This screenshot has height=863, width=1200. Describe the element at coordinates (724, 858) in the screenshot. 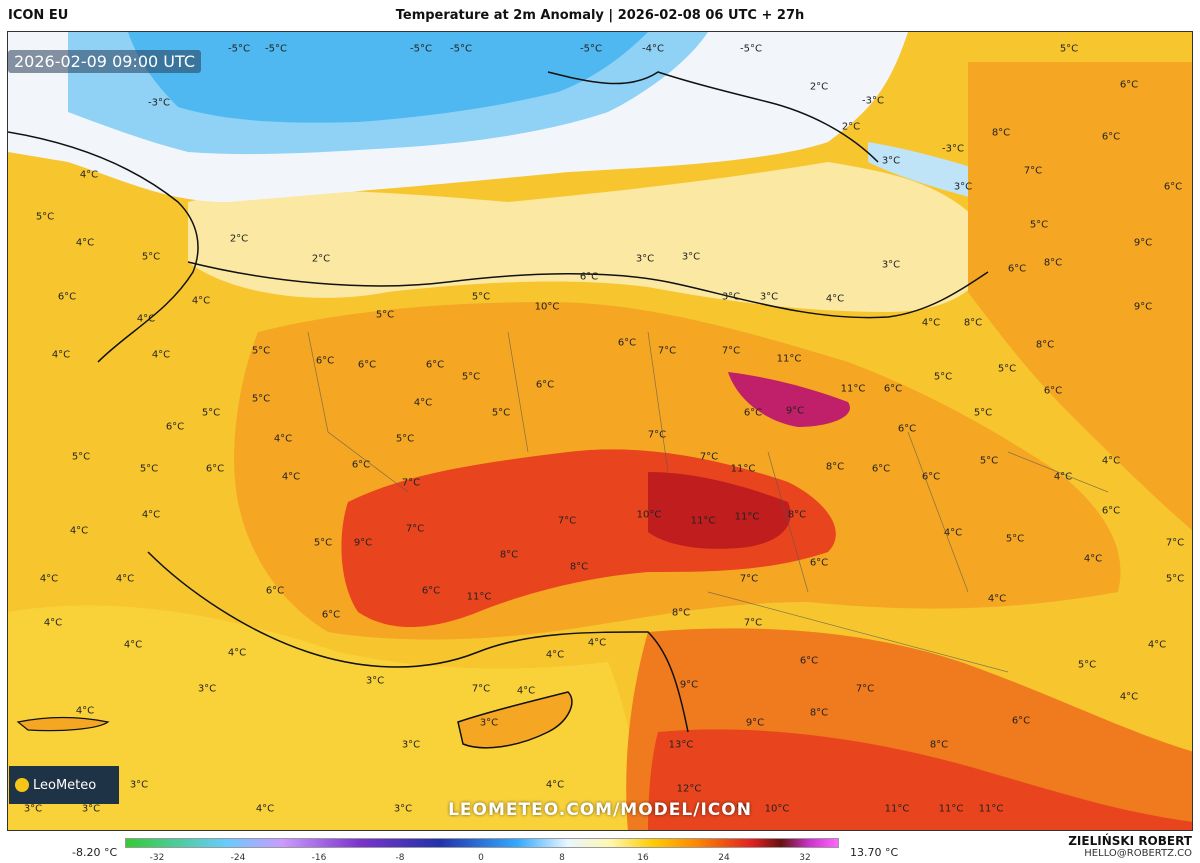

I see `legend-tick-label: 24` at that location.